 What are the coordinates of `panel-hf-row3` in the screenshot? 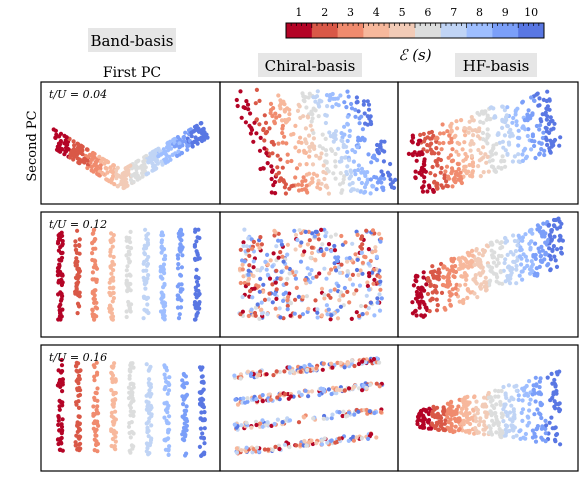 It's located at (488, 408).